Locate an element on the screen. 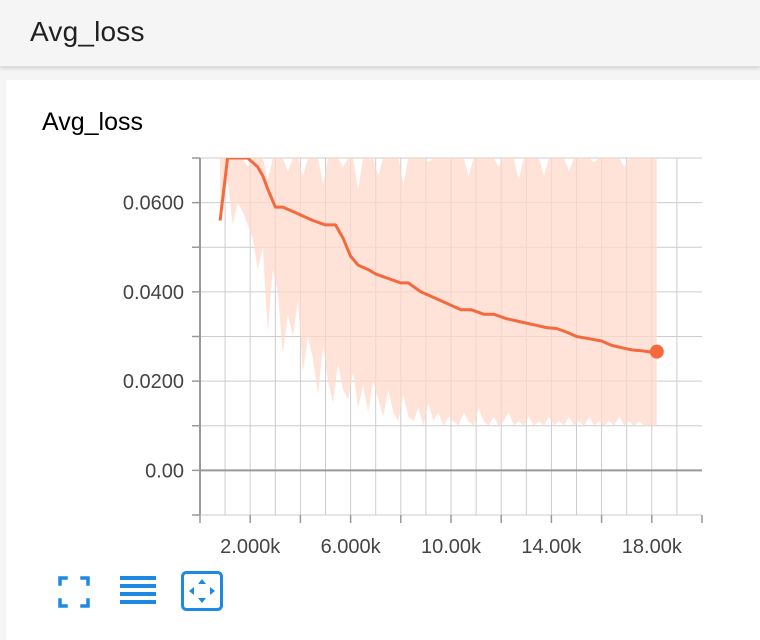 This screenshot has width=760, height=640. tag-group-header: Avg_loss is located at coordinates (380, 33).